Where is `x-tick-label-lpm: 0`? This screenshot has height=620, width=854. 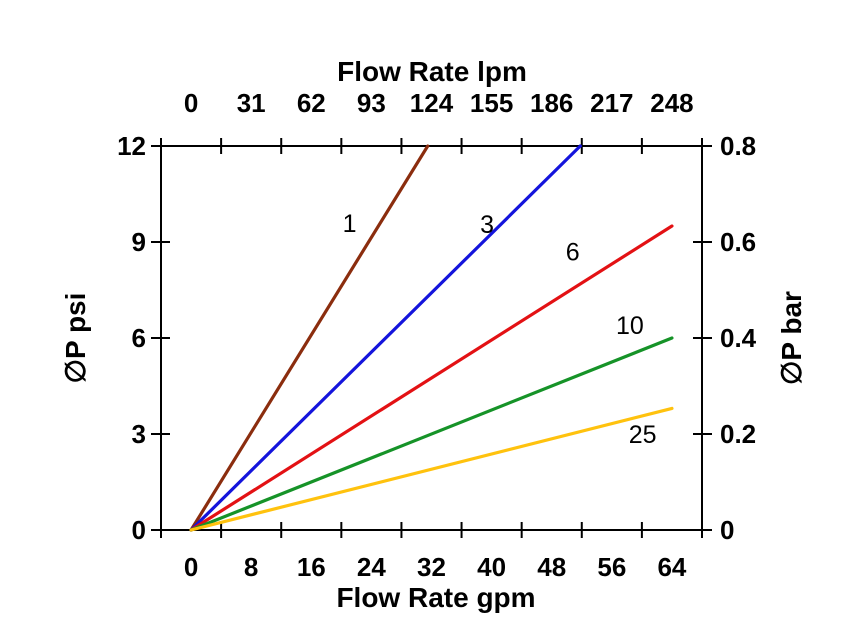
x-tick-label-lpm: 0 is located at coordinates (191, 103).